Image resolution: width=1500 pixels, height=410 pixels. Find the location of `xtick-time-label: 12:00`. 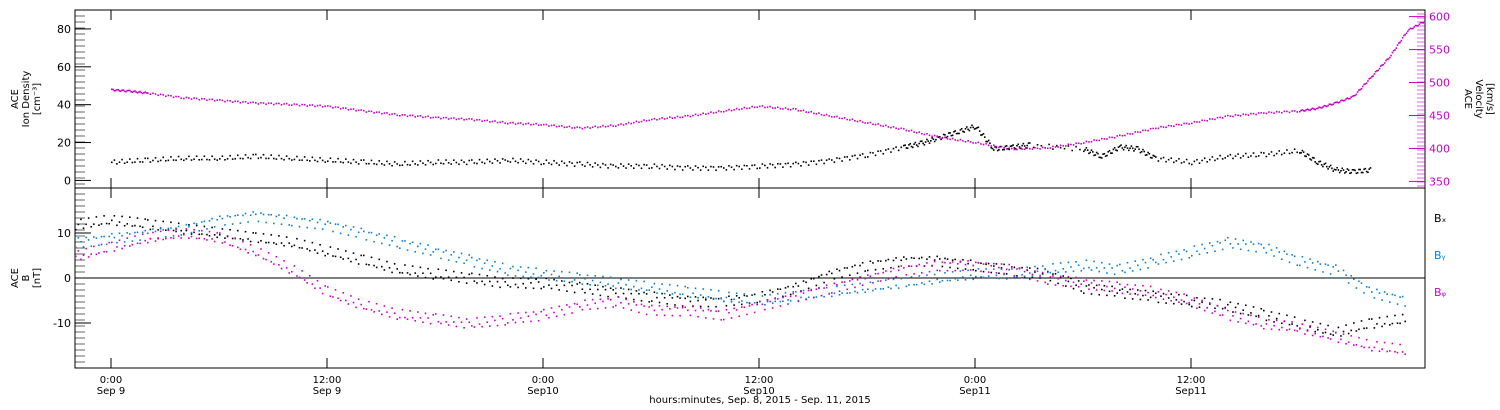

xtick-time-label: 12:00 is located at coordinates (759, 380).